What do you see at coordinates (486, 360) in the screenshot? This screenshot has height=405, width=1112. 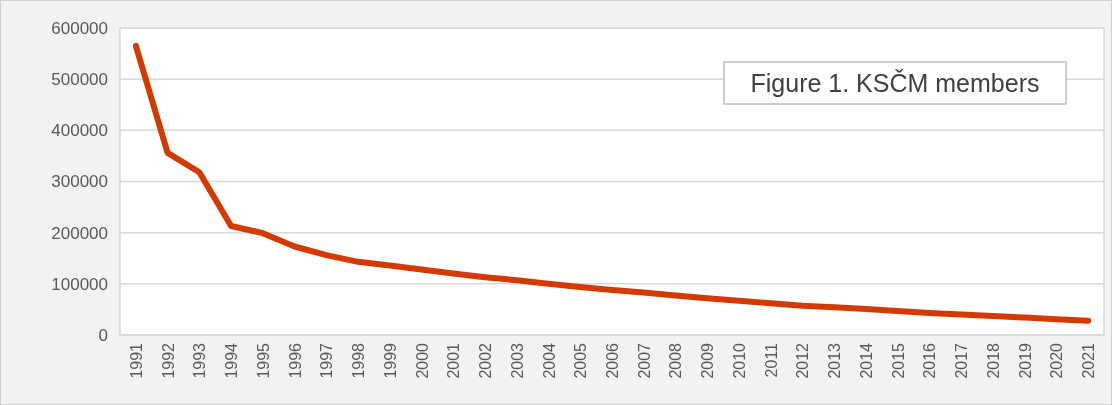 I see `x-tick-label: 2002` at bounding box center [486, 360].